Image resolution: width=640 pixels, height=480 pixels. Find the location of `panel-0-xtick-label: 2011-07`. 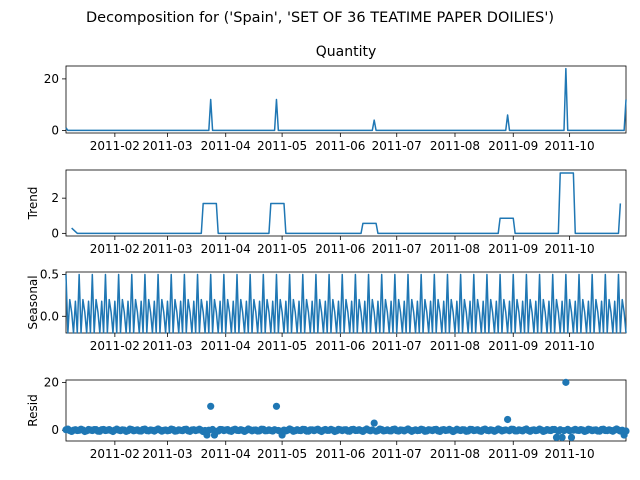

panel-0-xtick-label: 2011-07 is located at coordinates (397, 146).